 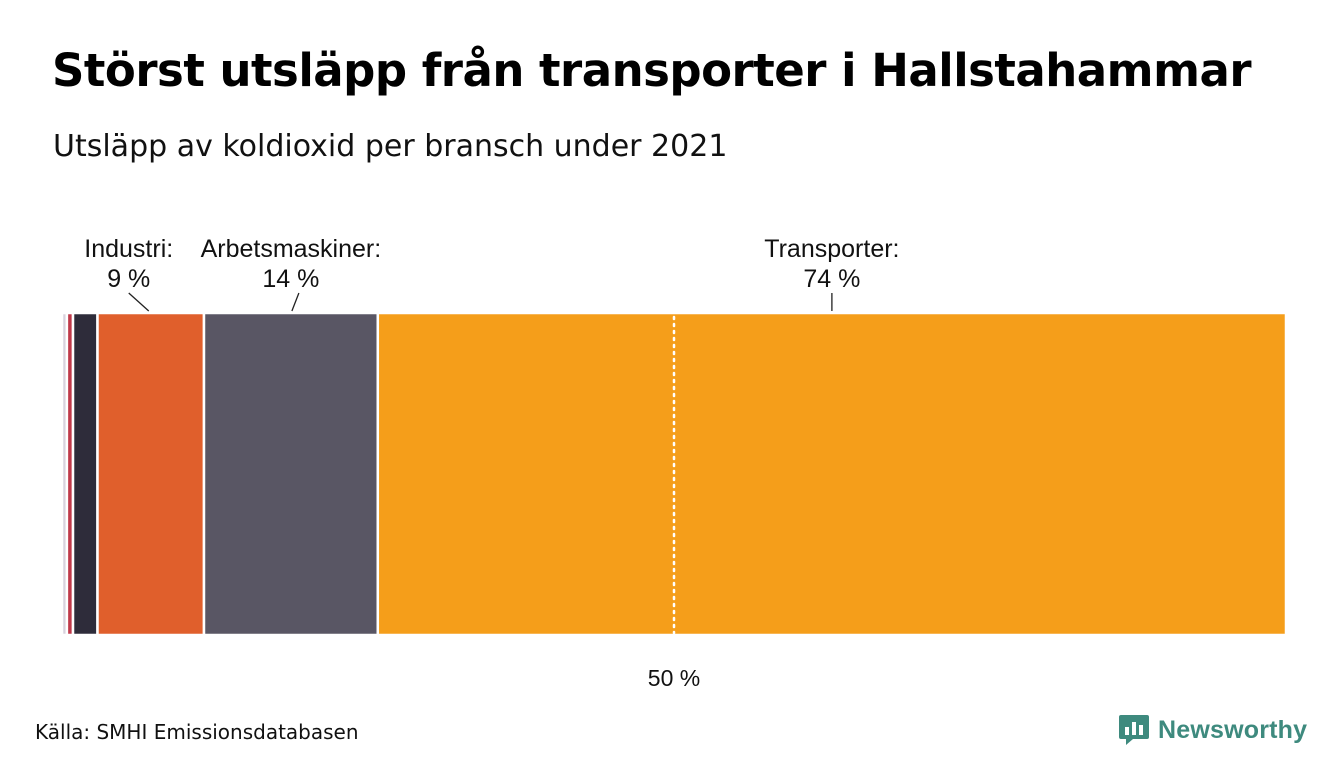 I want to click on segment-leader-industri, so click(x=139, y=302).